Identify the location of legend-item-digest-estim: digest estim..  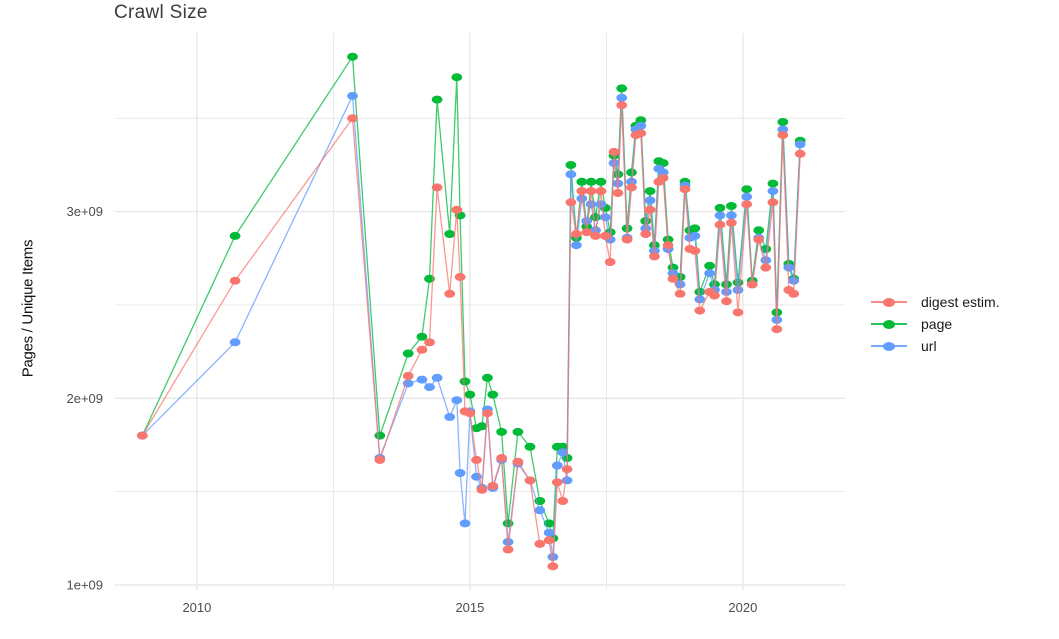
(934, 302).